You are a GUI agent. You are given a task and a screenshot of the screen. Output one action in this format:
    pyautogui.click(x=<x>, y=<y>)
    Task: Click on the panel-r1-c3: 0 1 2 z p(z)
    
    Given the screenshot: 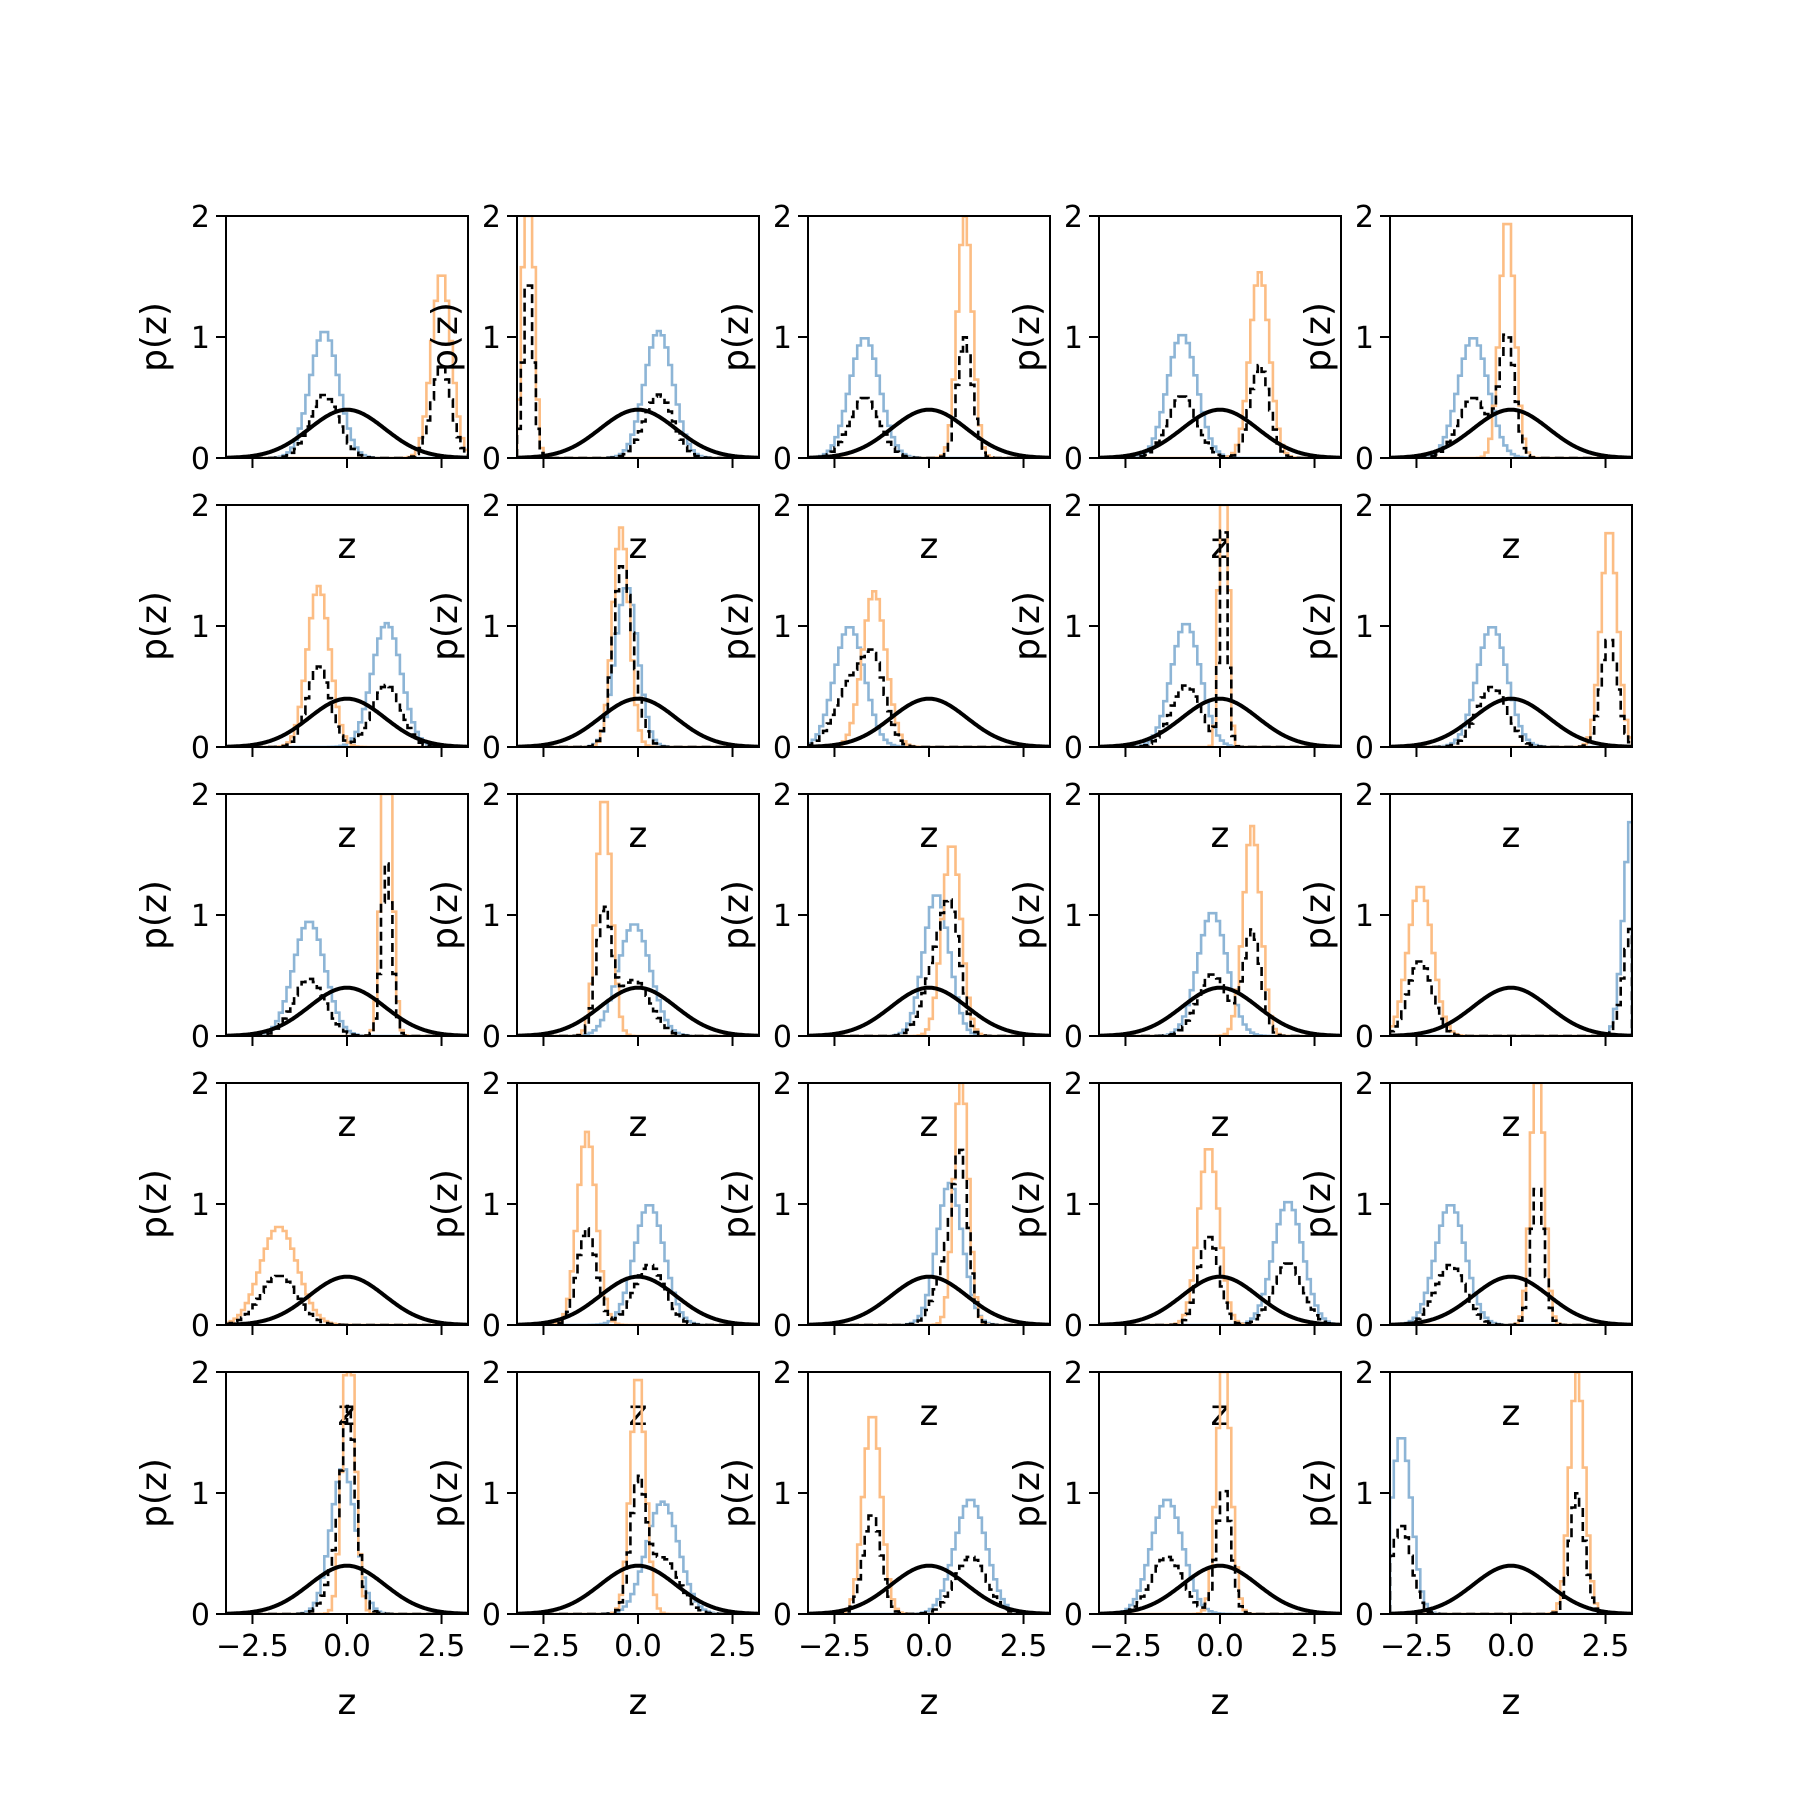 What is the action you would take?
    pyautogui.click(x=883, y=383)
    